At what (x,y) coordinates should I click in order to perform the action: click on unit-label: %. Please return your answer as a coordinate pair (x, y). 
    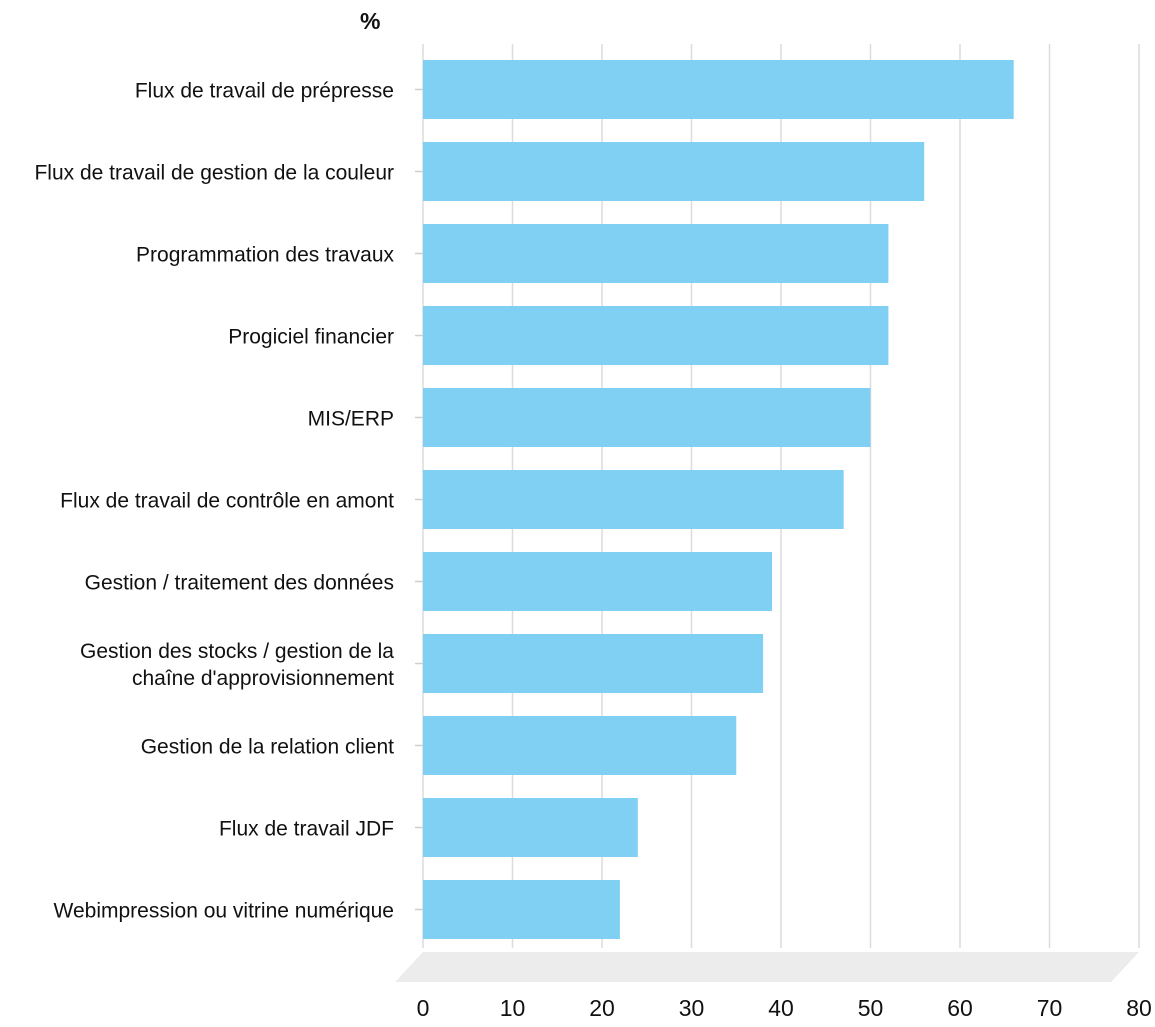
    Looking at the image, I should click on (370, 21).